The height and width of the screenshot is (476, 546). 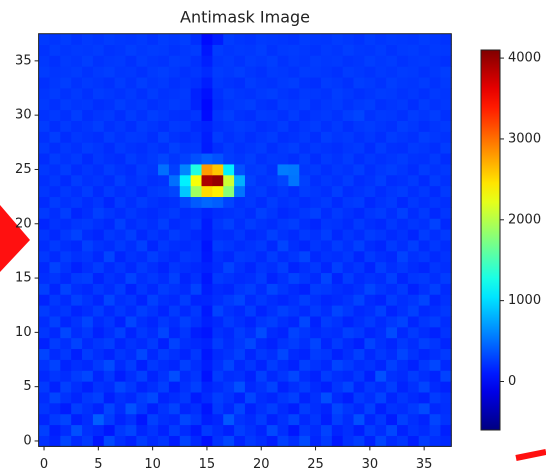 What do you see at coordinates (98, 464) in the screenshot?
I see `x-tick-label: 5` at bounding box center [98, 464].